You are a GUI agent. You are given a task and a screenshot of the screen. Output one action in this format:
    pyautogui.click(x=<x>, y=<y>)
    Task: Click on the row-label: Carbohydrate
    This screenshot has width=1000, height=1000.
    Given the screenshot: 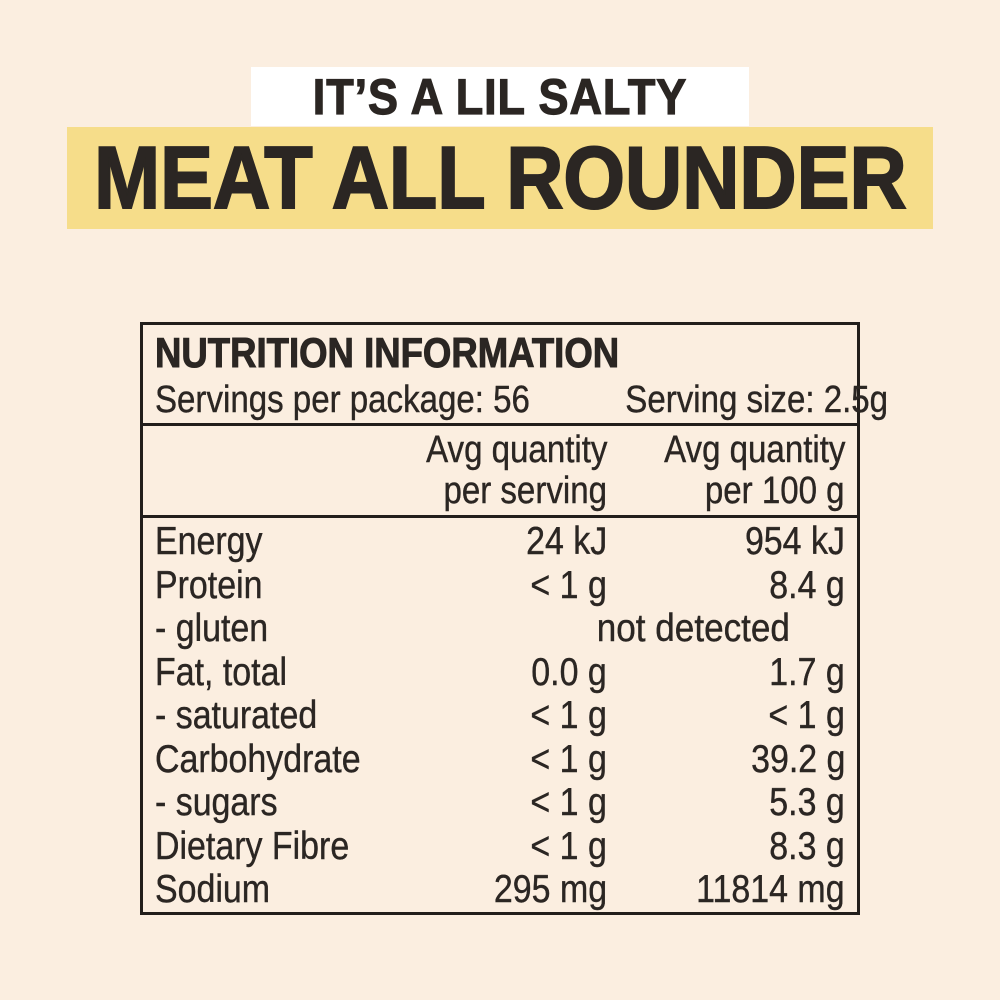 What is the action you would take?
    pyautogui.click(x=258, y=759)
    